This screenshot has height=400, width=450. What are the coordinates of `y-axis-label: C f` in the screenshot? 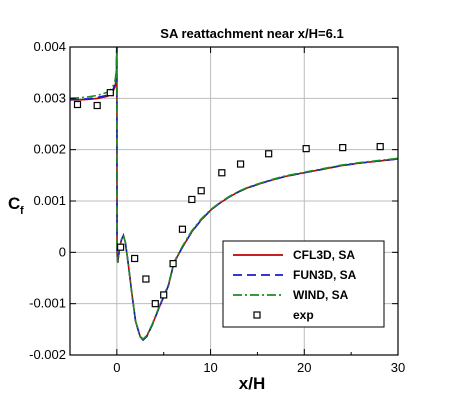 It's located at (16, 205).